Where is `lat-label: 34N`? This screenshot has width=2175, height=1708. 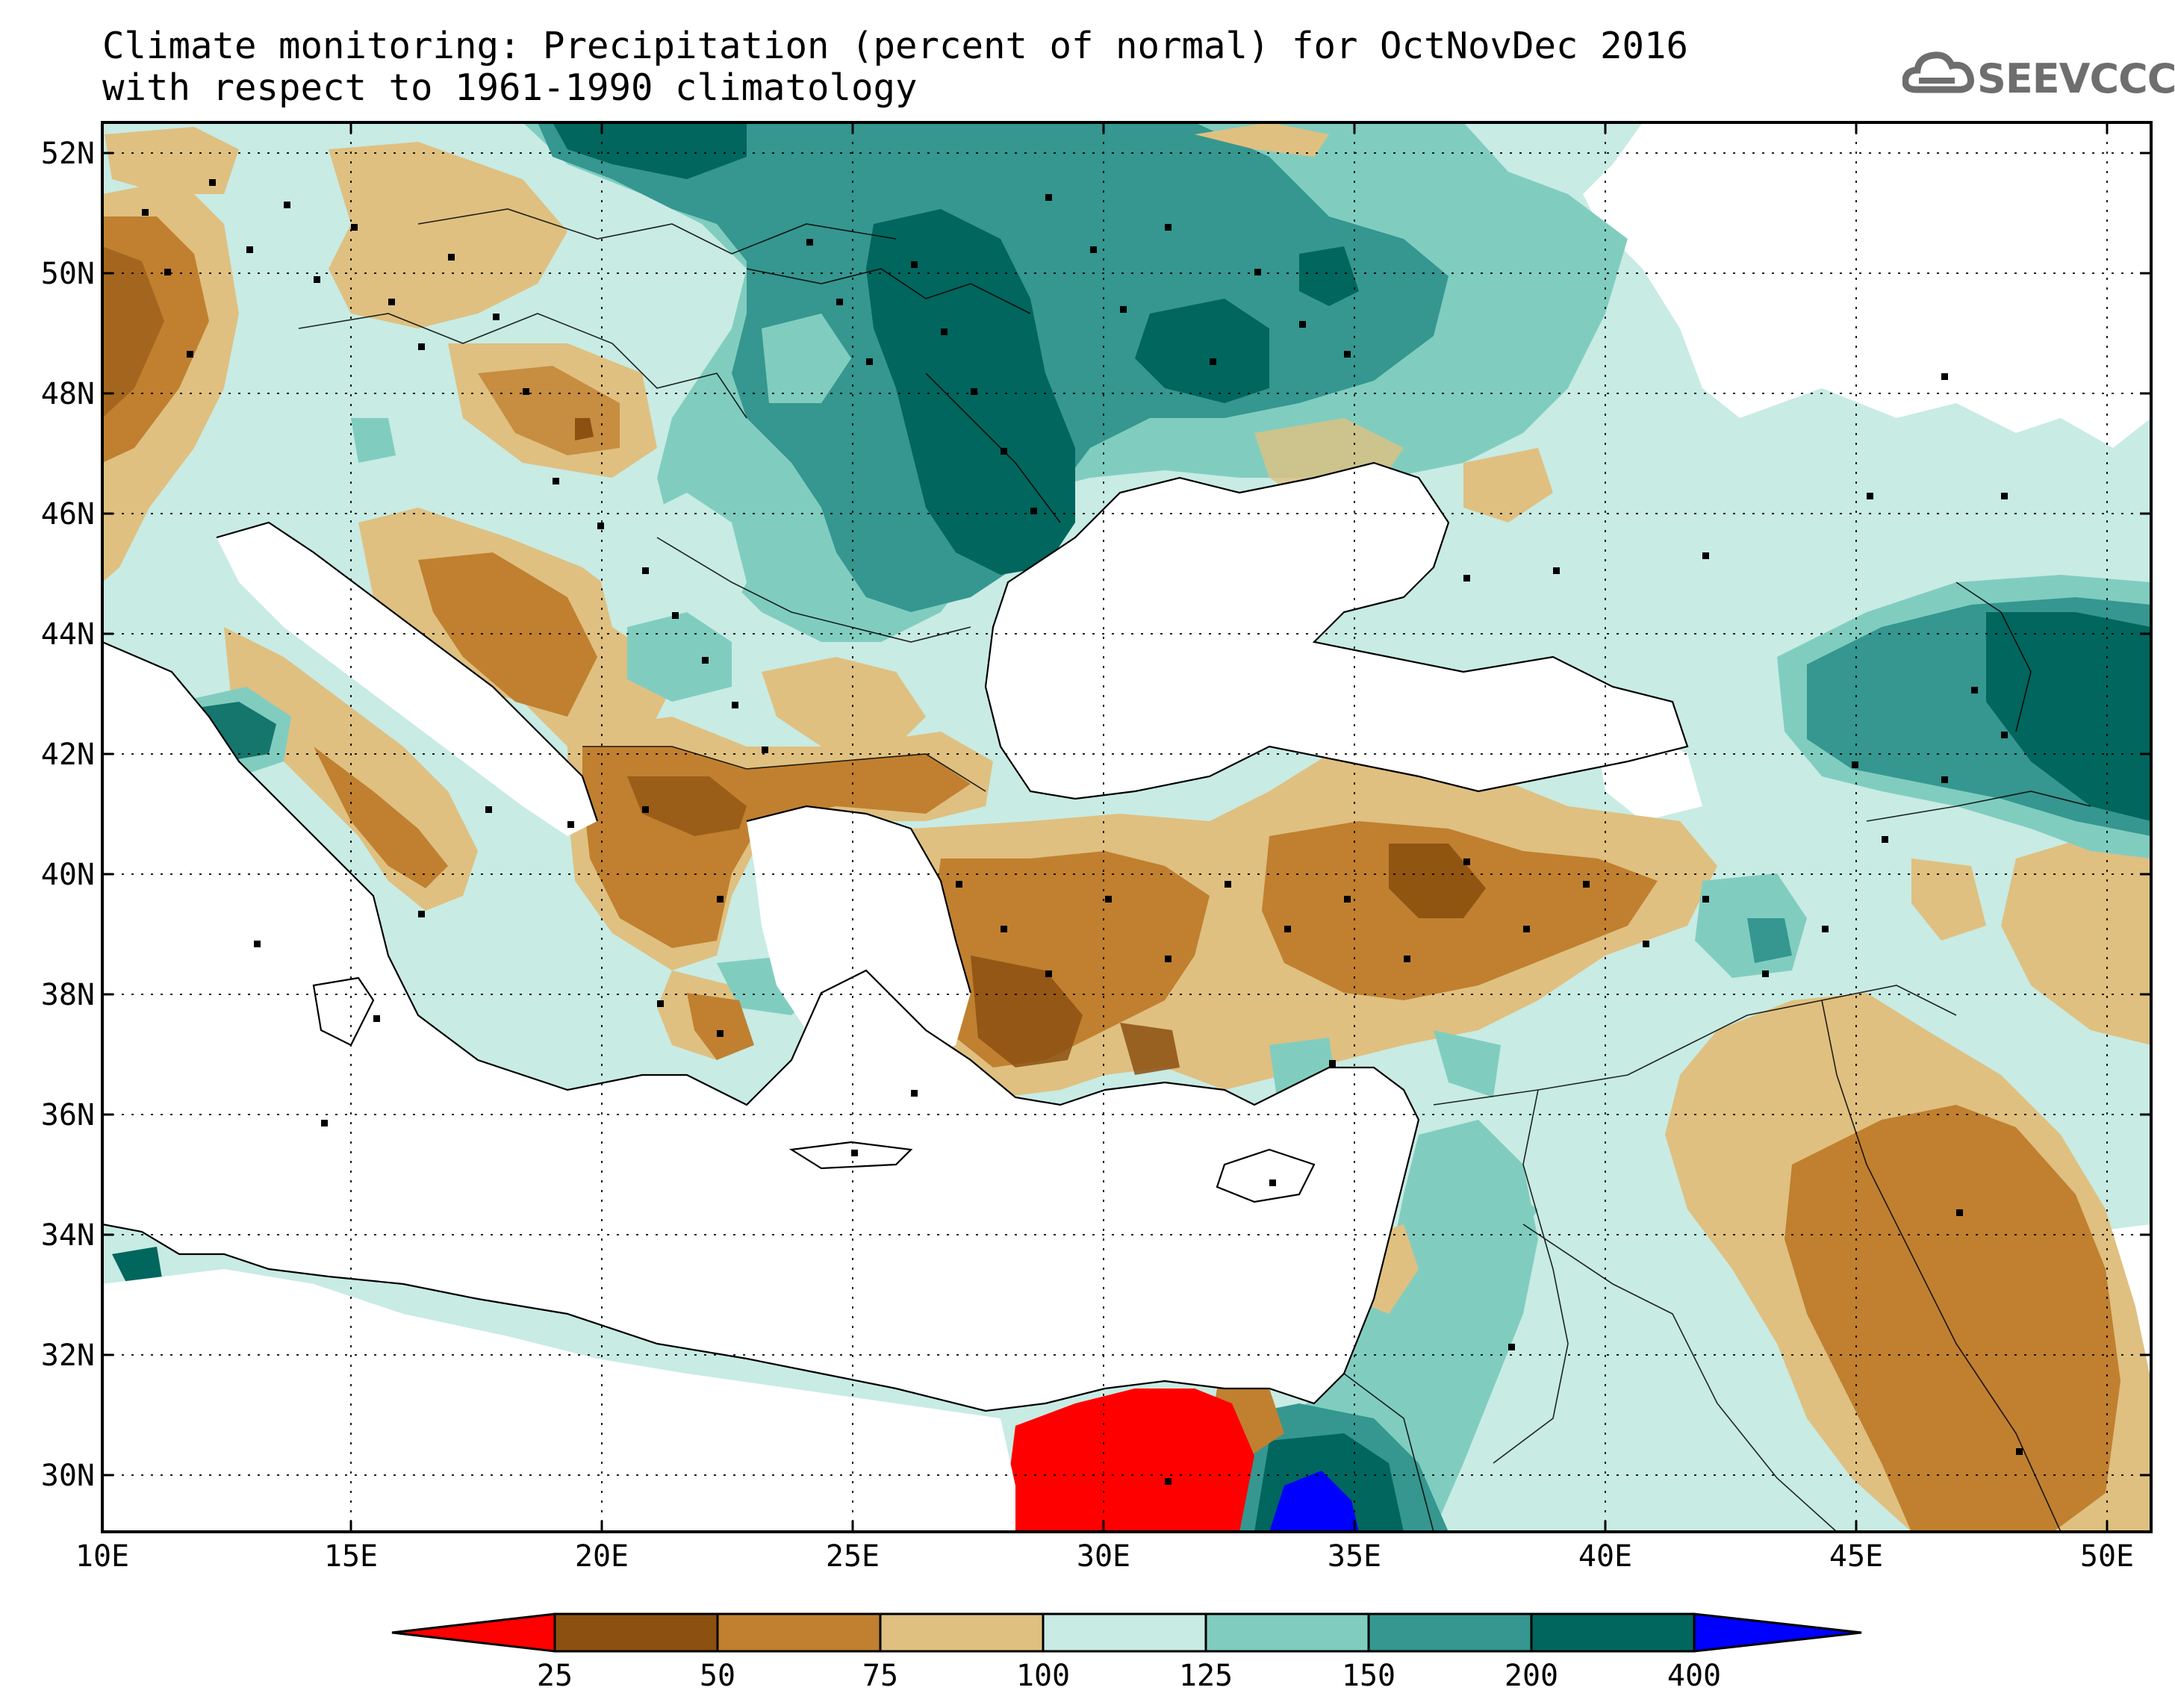
lat-label: 34N is located at coordinates (68, 1235).